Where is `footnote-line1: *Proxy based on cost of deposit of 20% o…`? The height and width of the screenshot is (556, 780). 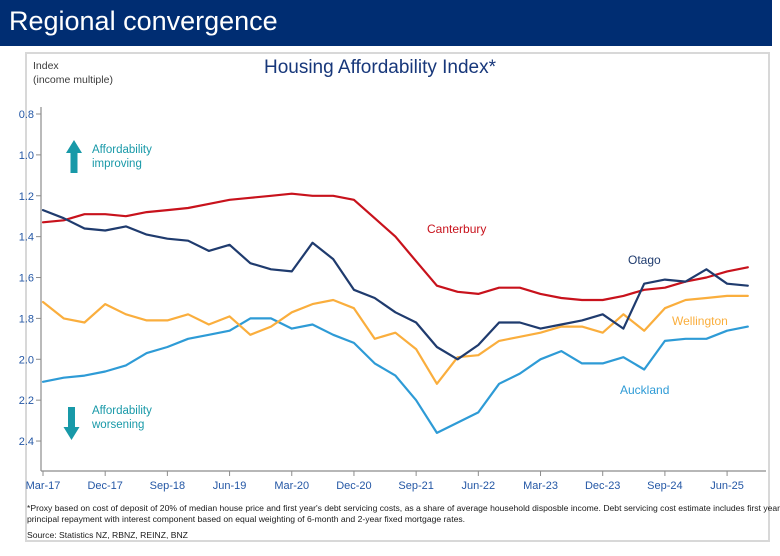
footnote-line1: *Proxy based on cost of deposit of 20% o… is located at coordinates (403, 508).